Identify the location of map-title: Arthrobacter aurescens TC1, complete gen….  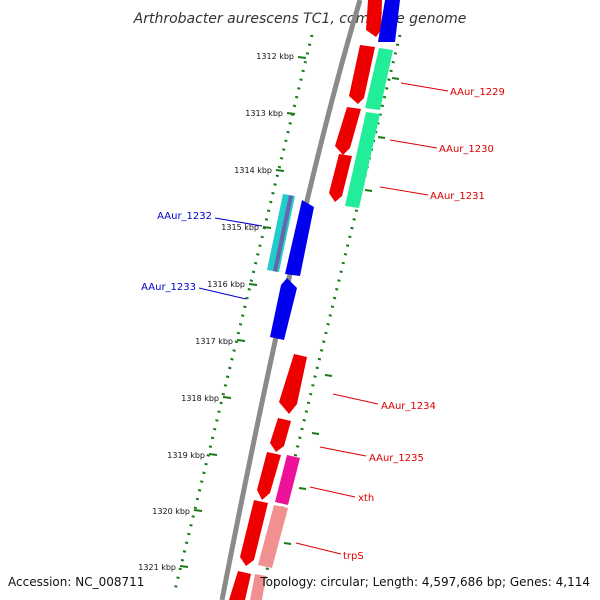
(300, 19).